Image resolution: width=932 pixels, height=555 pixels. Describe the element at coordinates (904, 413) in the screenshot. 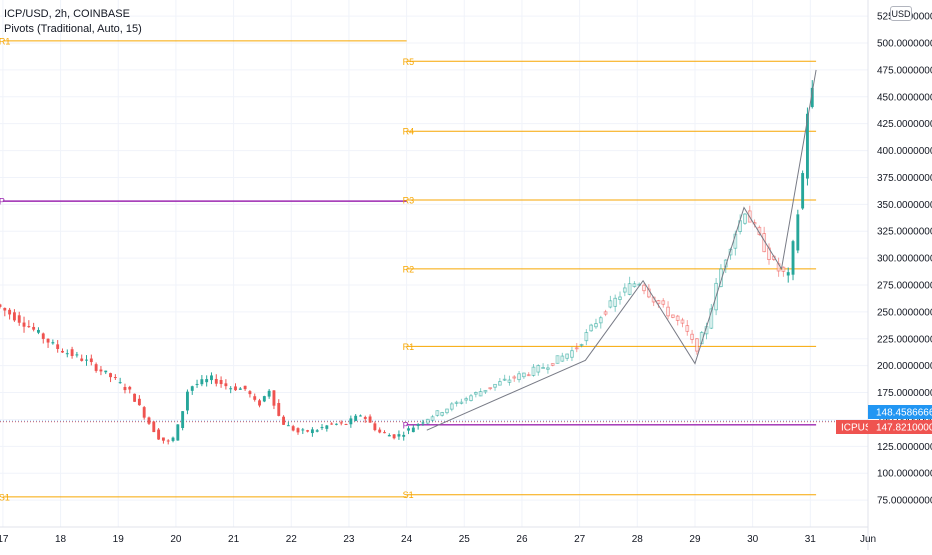

I see `last-price-label: 148.45866667` at that location.